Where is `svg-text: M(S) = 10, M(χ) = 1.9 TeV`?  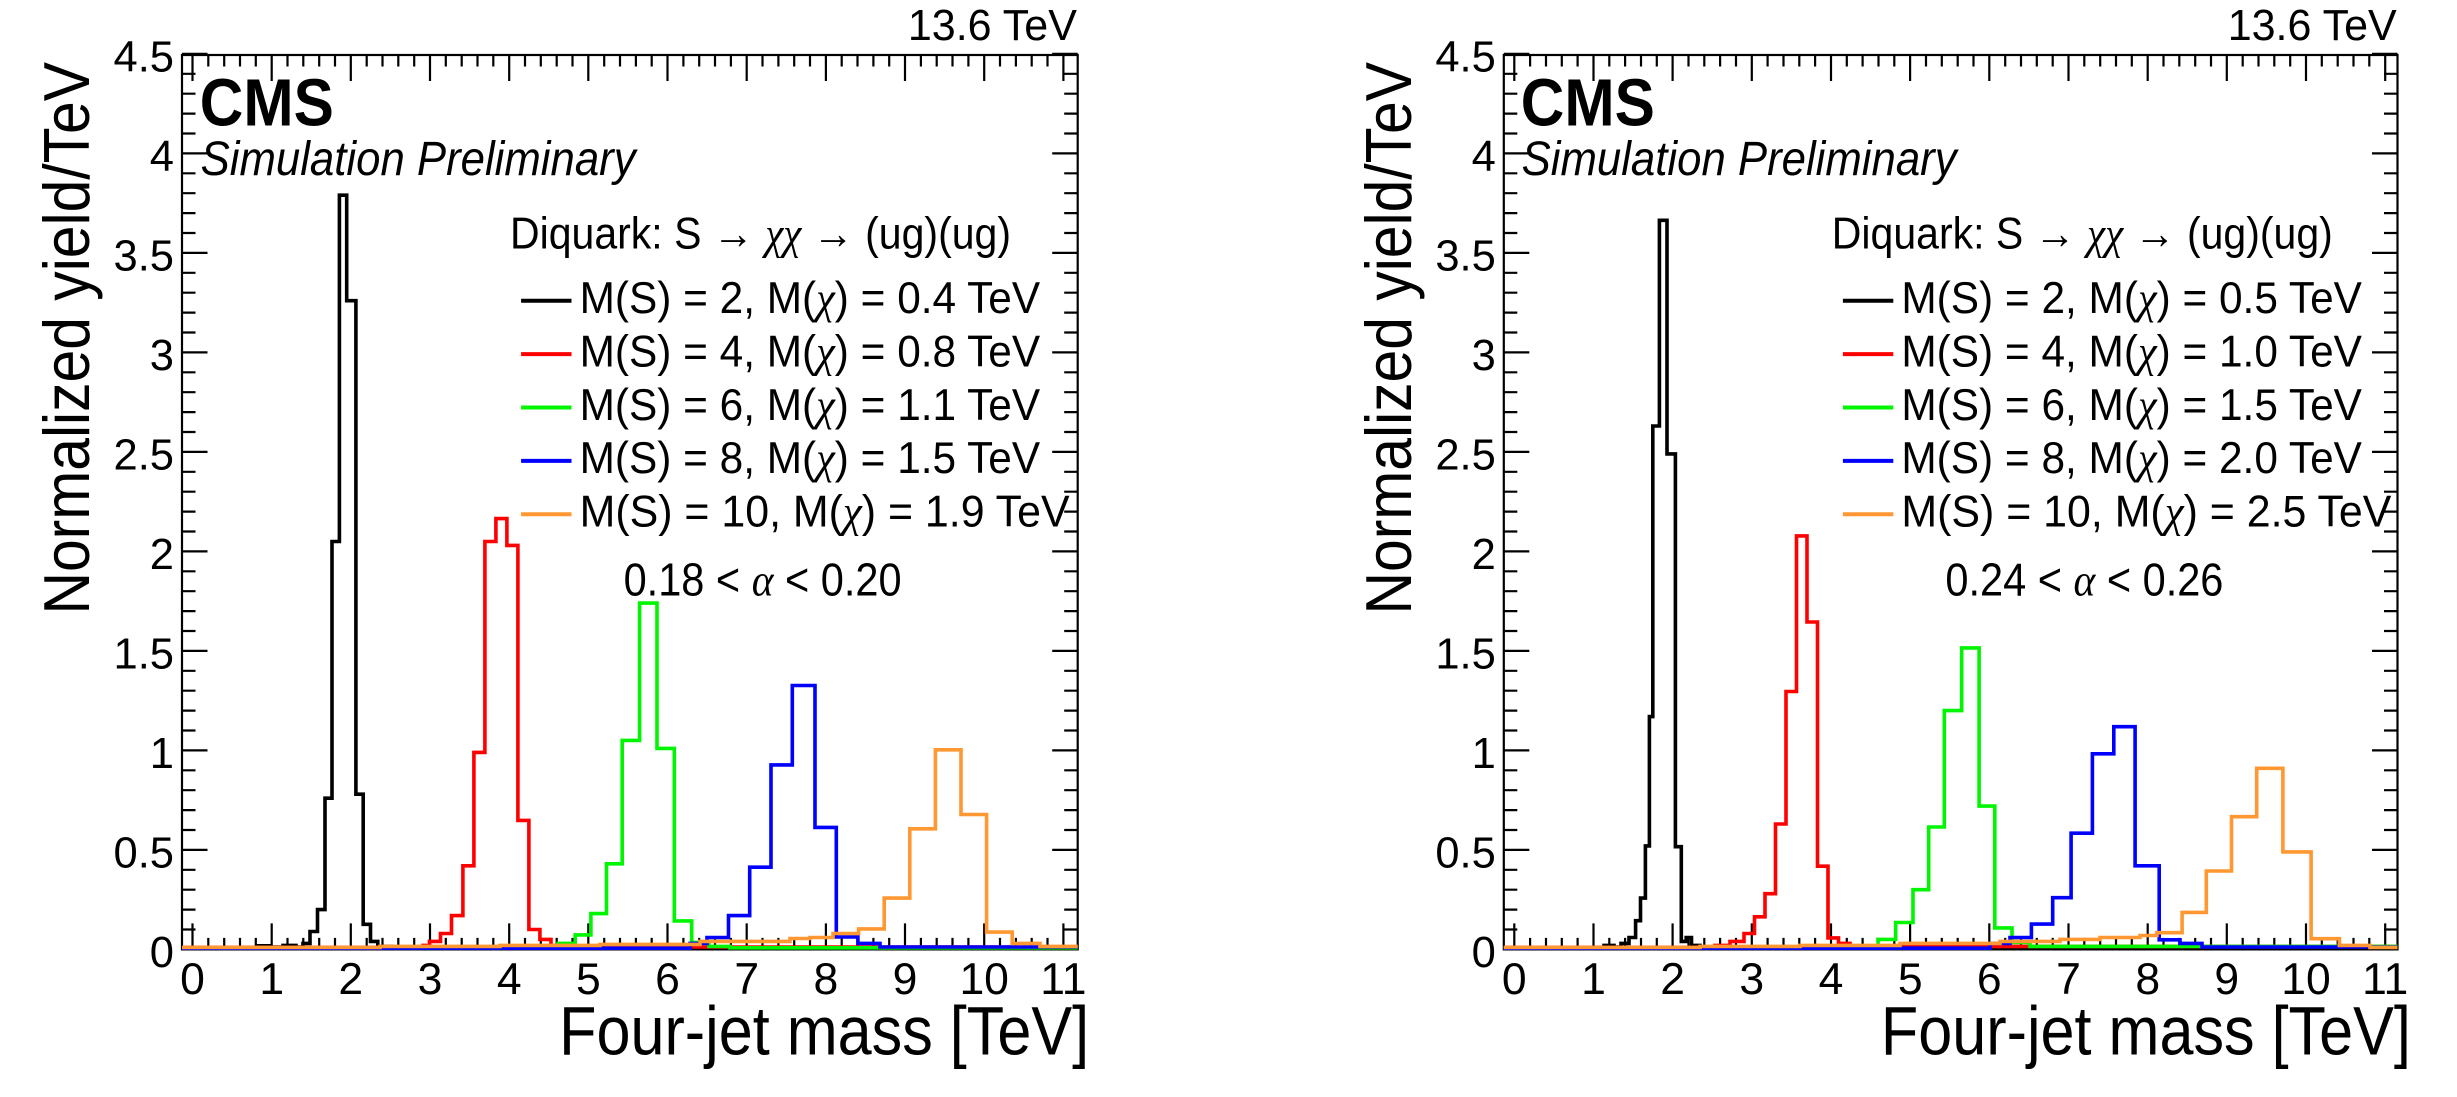
svg-text: M(S) = 10, M(χ) = 1.9 TeV is located at coordinates (825, 512).